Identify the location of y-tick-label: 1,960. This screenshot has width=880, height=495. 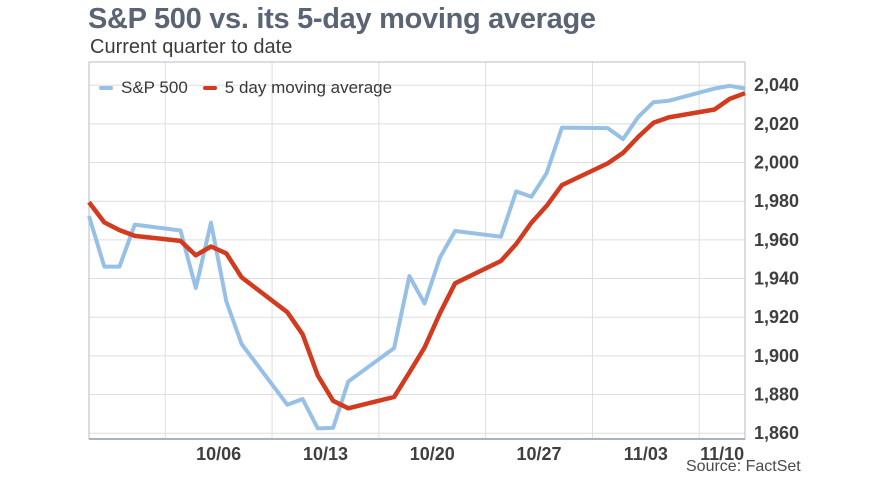
(776, 240).